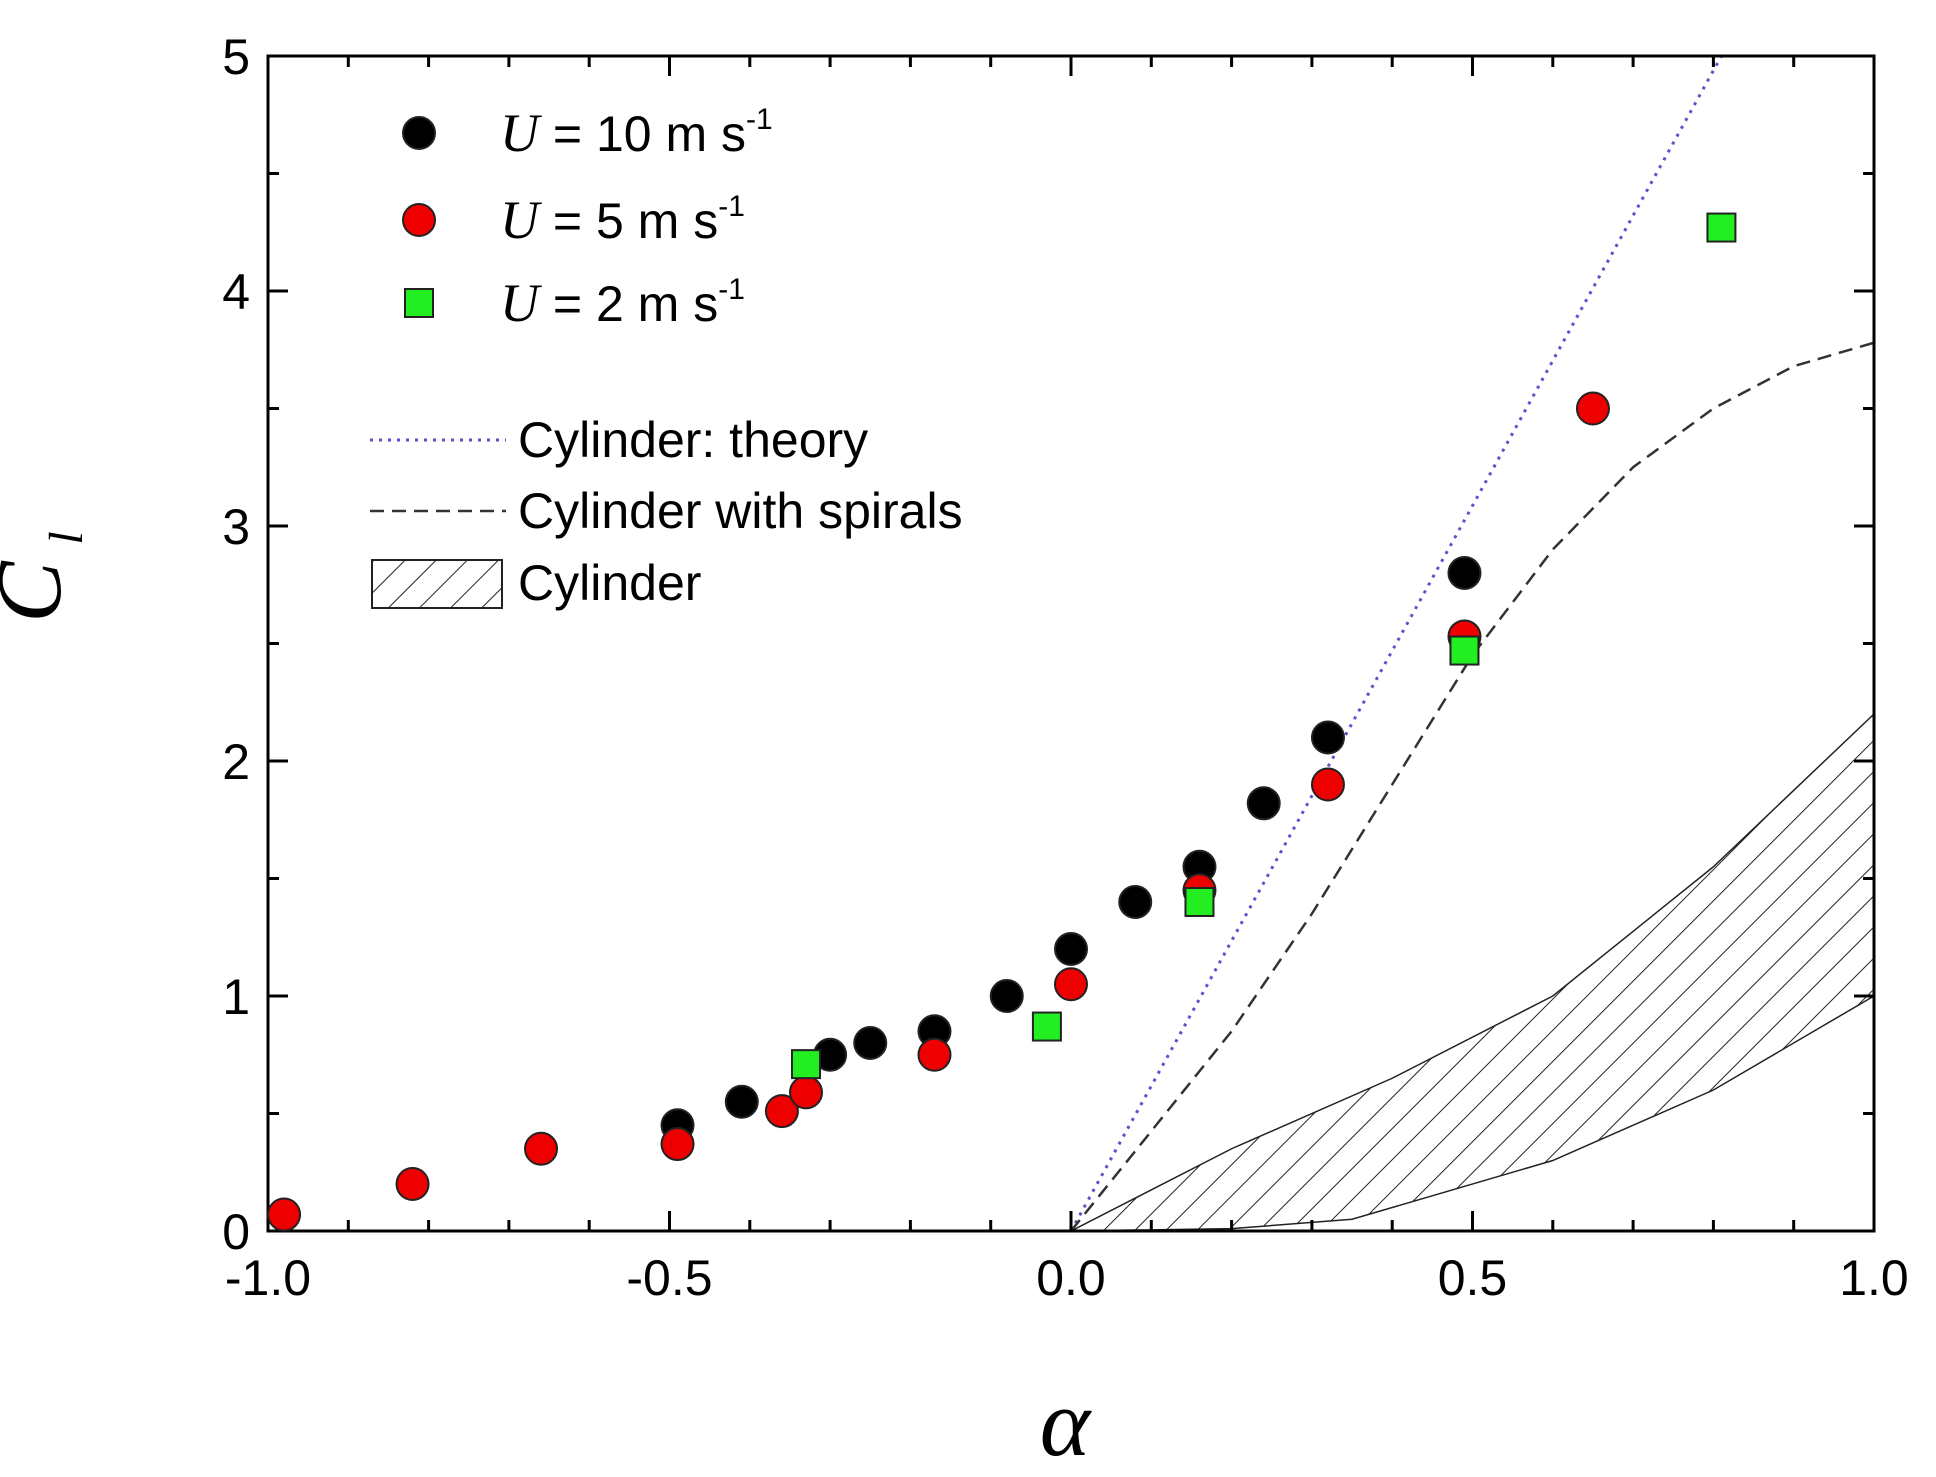 Image resolution: width=1936 pixels, height=1477 pixels. What do you see at coordinates (1071, 1278) in the screenshot?
I see `x-tick-label: 0.0` at bounding box center [1071, 1278].